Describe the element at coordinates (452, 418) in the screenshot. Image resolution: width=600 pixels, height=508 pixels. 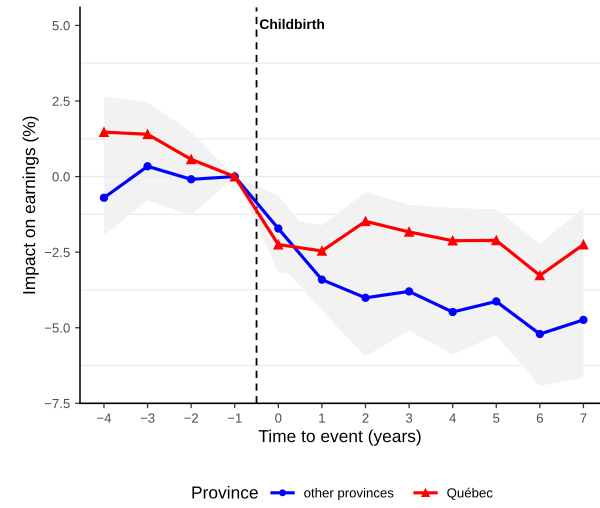
I see `x-tick-label: 4` at that location.